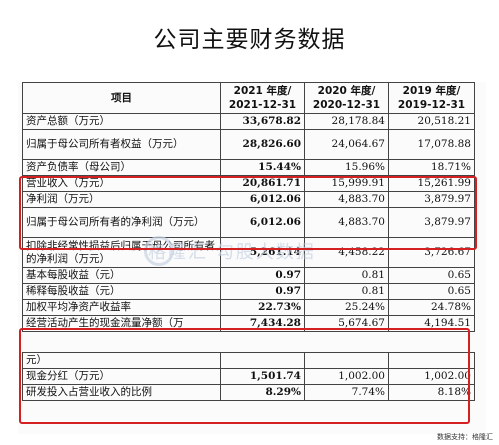 This screenshot has width=499, height=445. I want to click on watermark-logo-icon, so click(159, 251).